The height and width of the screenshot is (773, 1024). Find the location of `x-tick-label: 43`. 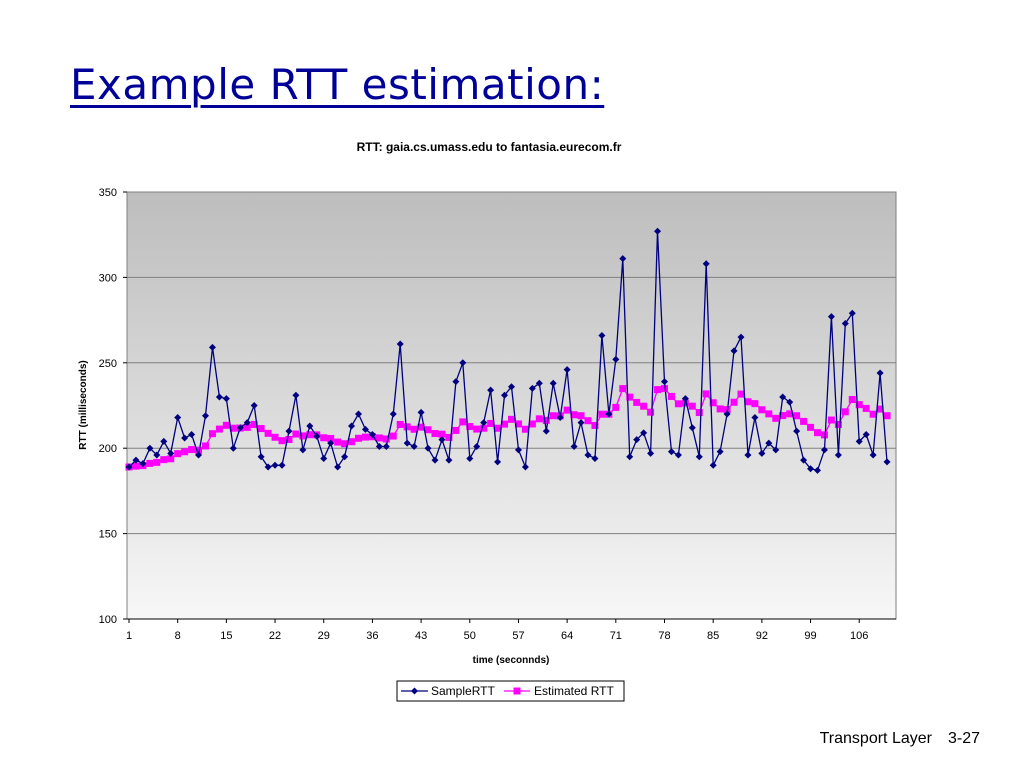

x-tick-label: 43 is located at coordinates (421, 636).